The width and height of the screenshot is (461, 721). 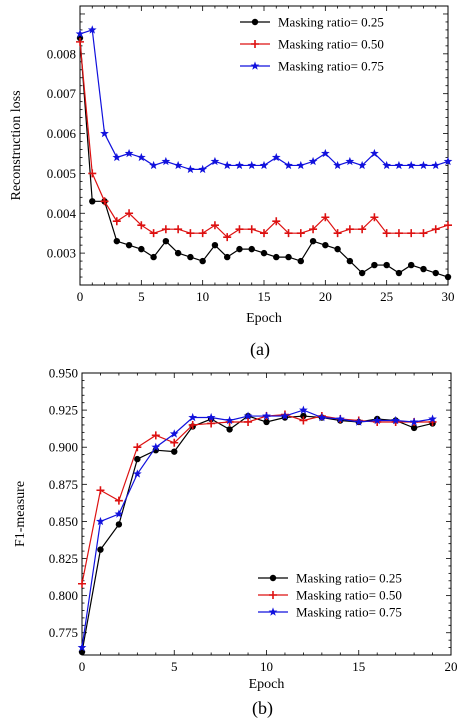 I want to click on y-tick-label: 0.900, so click(x=63, y=447).